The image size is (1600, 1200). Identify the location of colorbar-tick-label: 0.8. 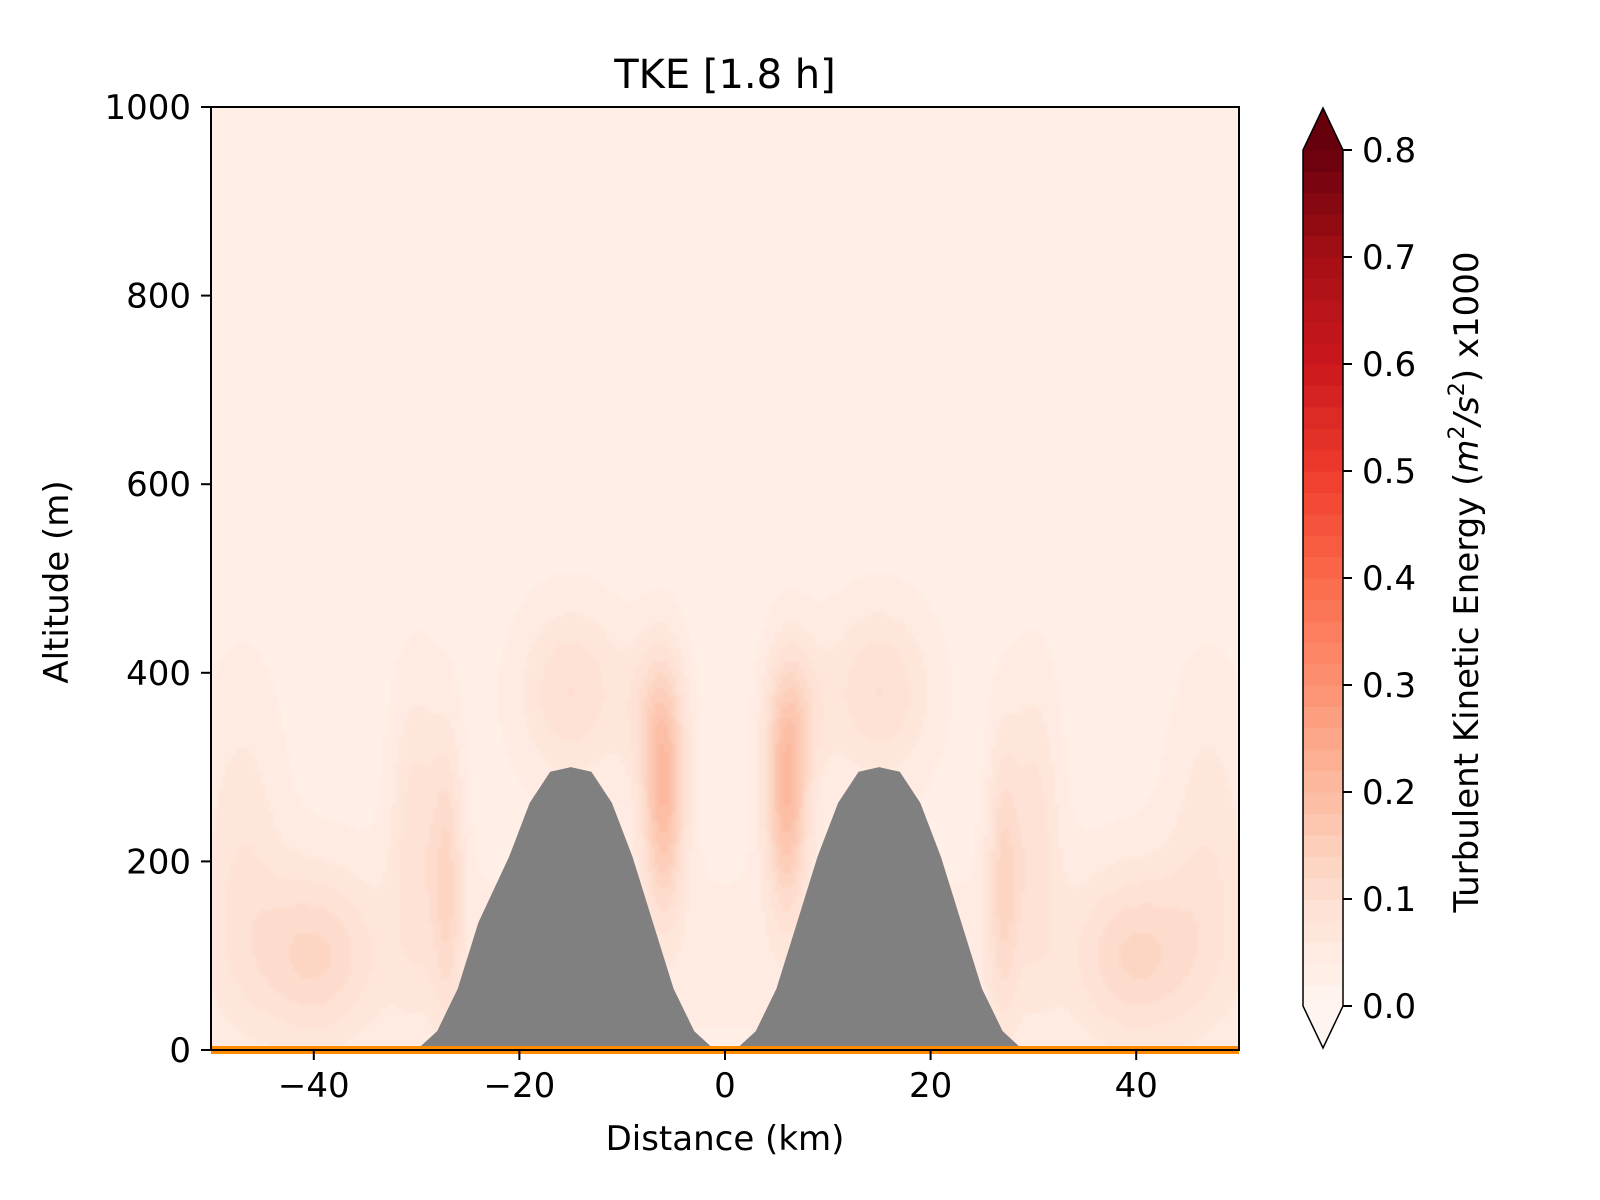
(1389, 151).